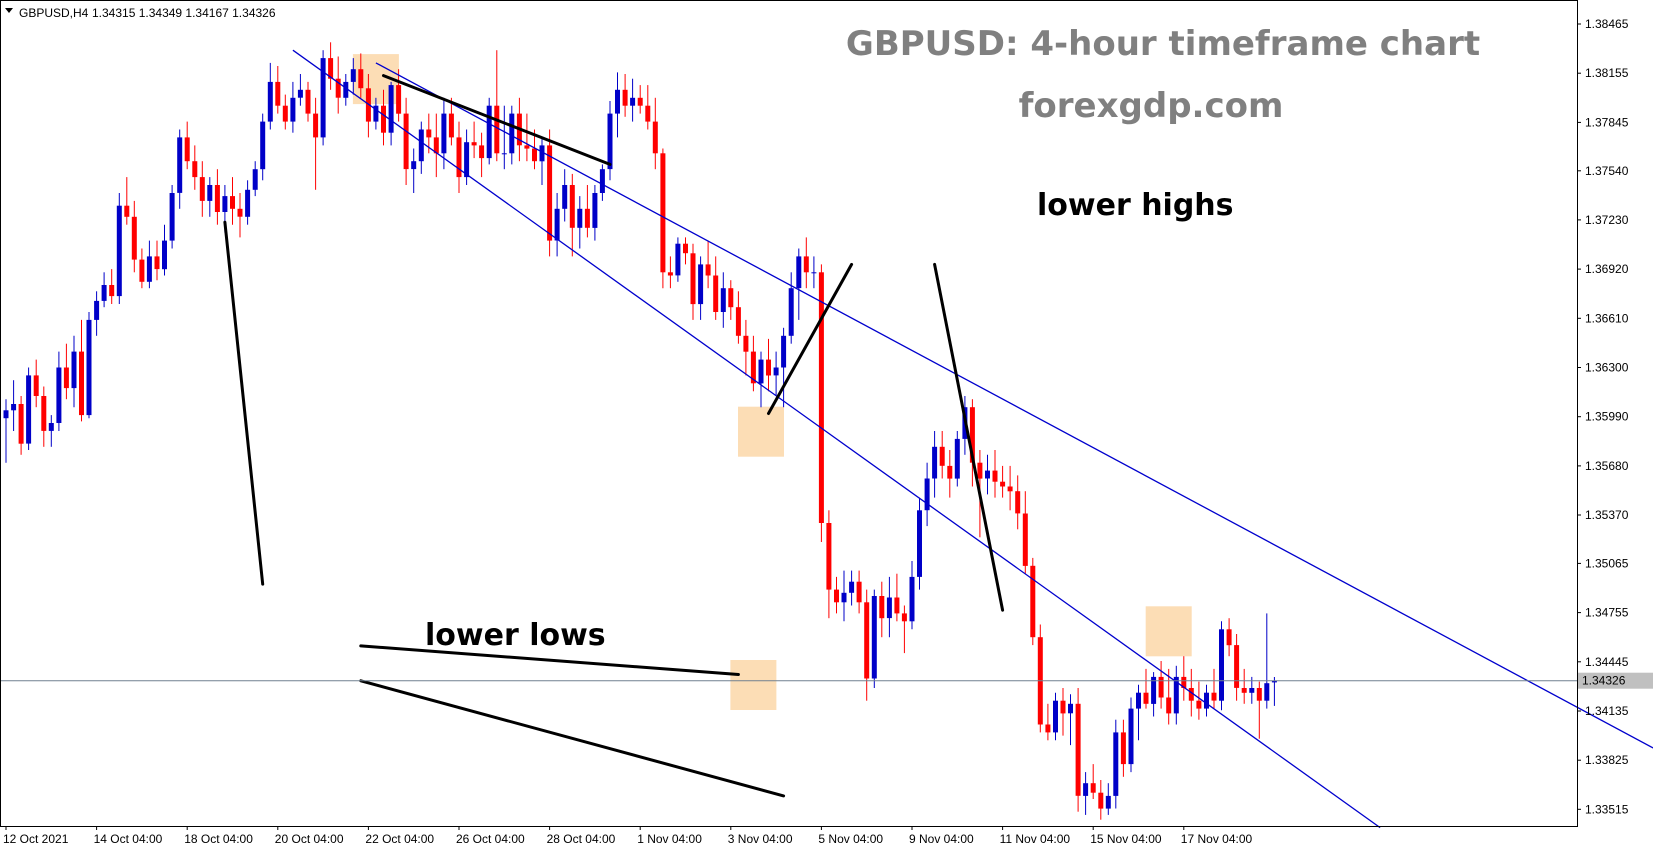 The image size is (1653, 855). Describe the element at coordinates (1607, 466) in the screenshot. I see `y-tick-label: 1.35680` at that location.